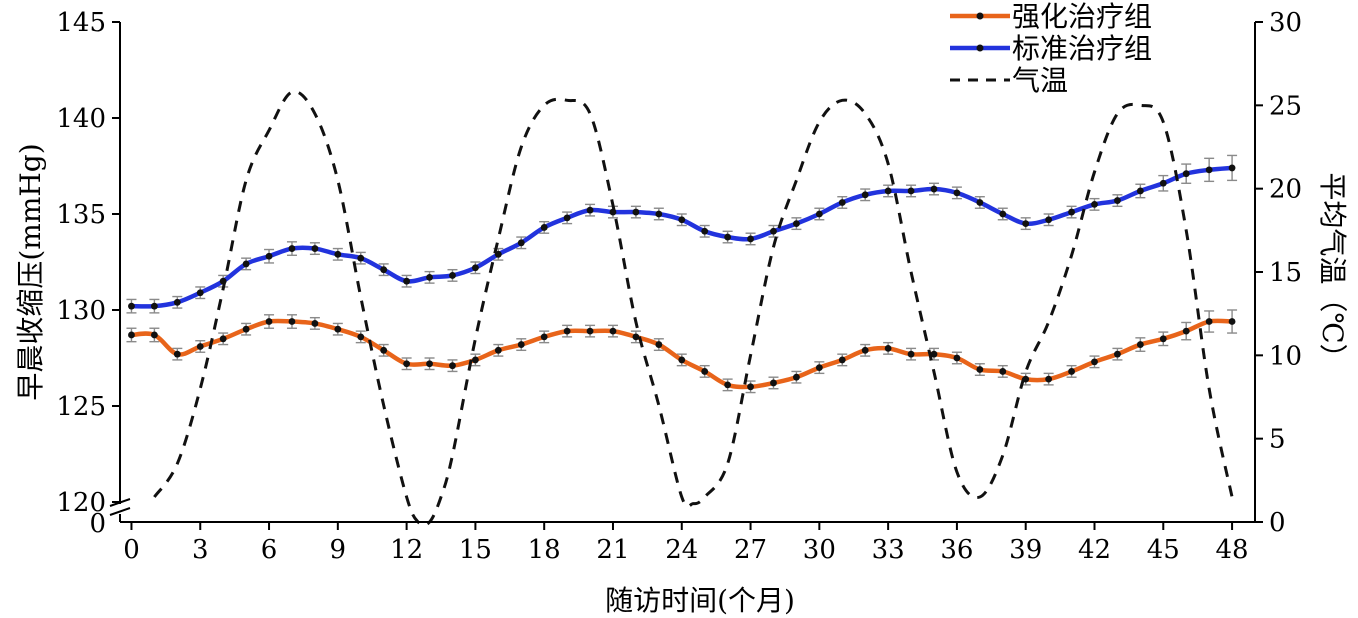 This screenshot has height=618, width=1358. What do you see at coordinates (1082, 16) in the screenshot?
I see `legend-label-intensive: 强化治疗组` at bounding box center [1082, 16].